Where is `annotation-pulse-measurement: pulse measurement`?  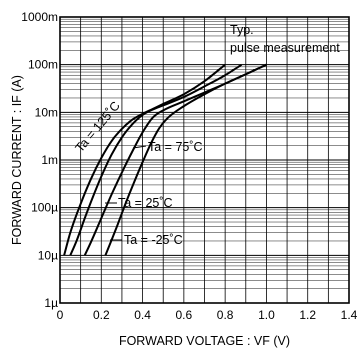 annotation-pulse-measurement: pulse measurement is located at coordinates (285, 48).